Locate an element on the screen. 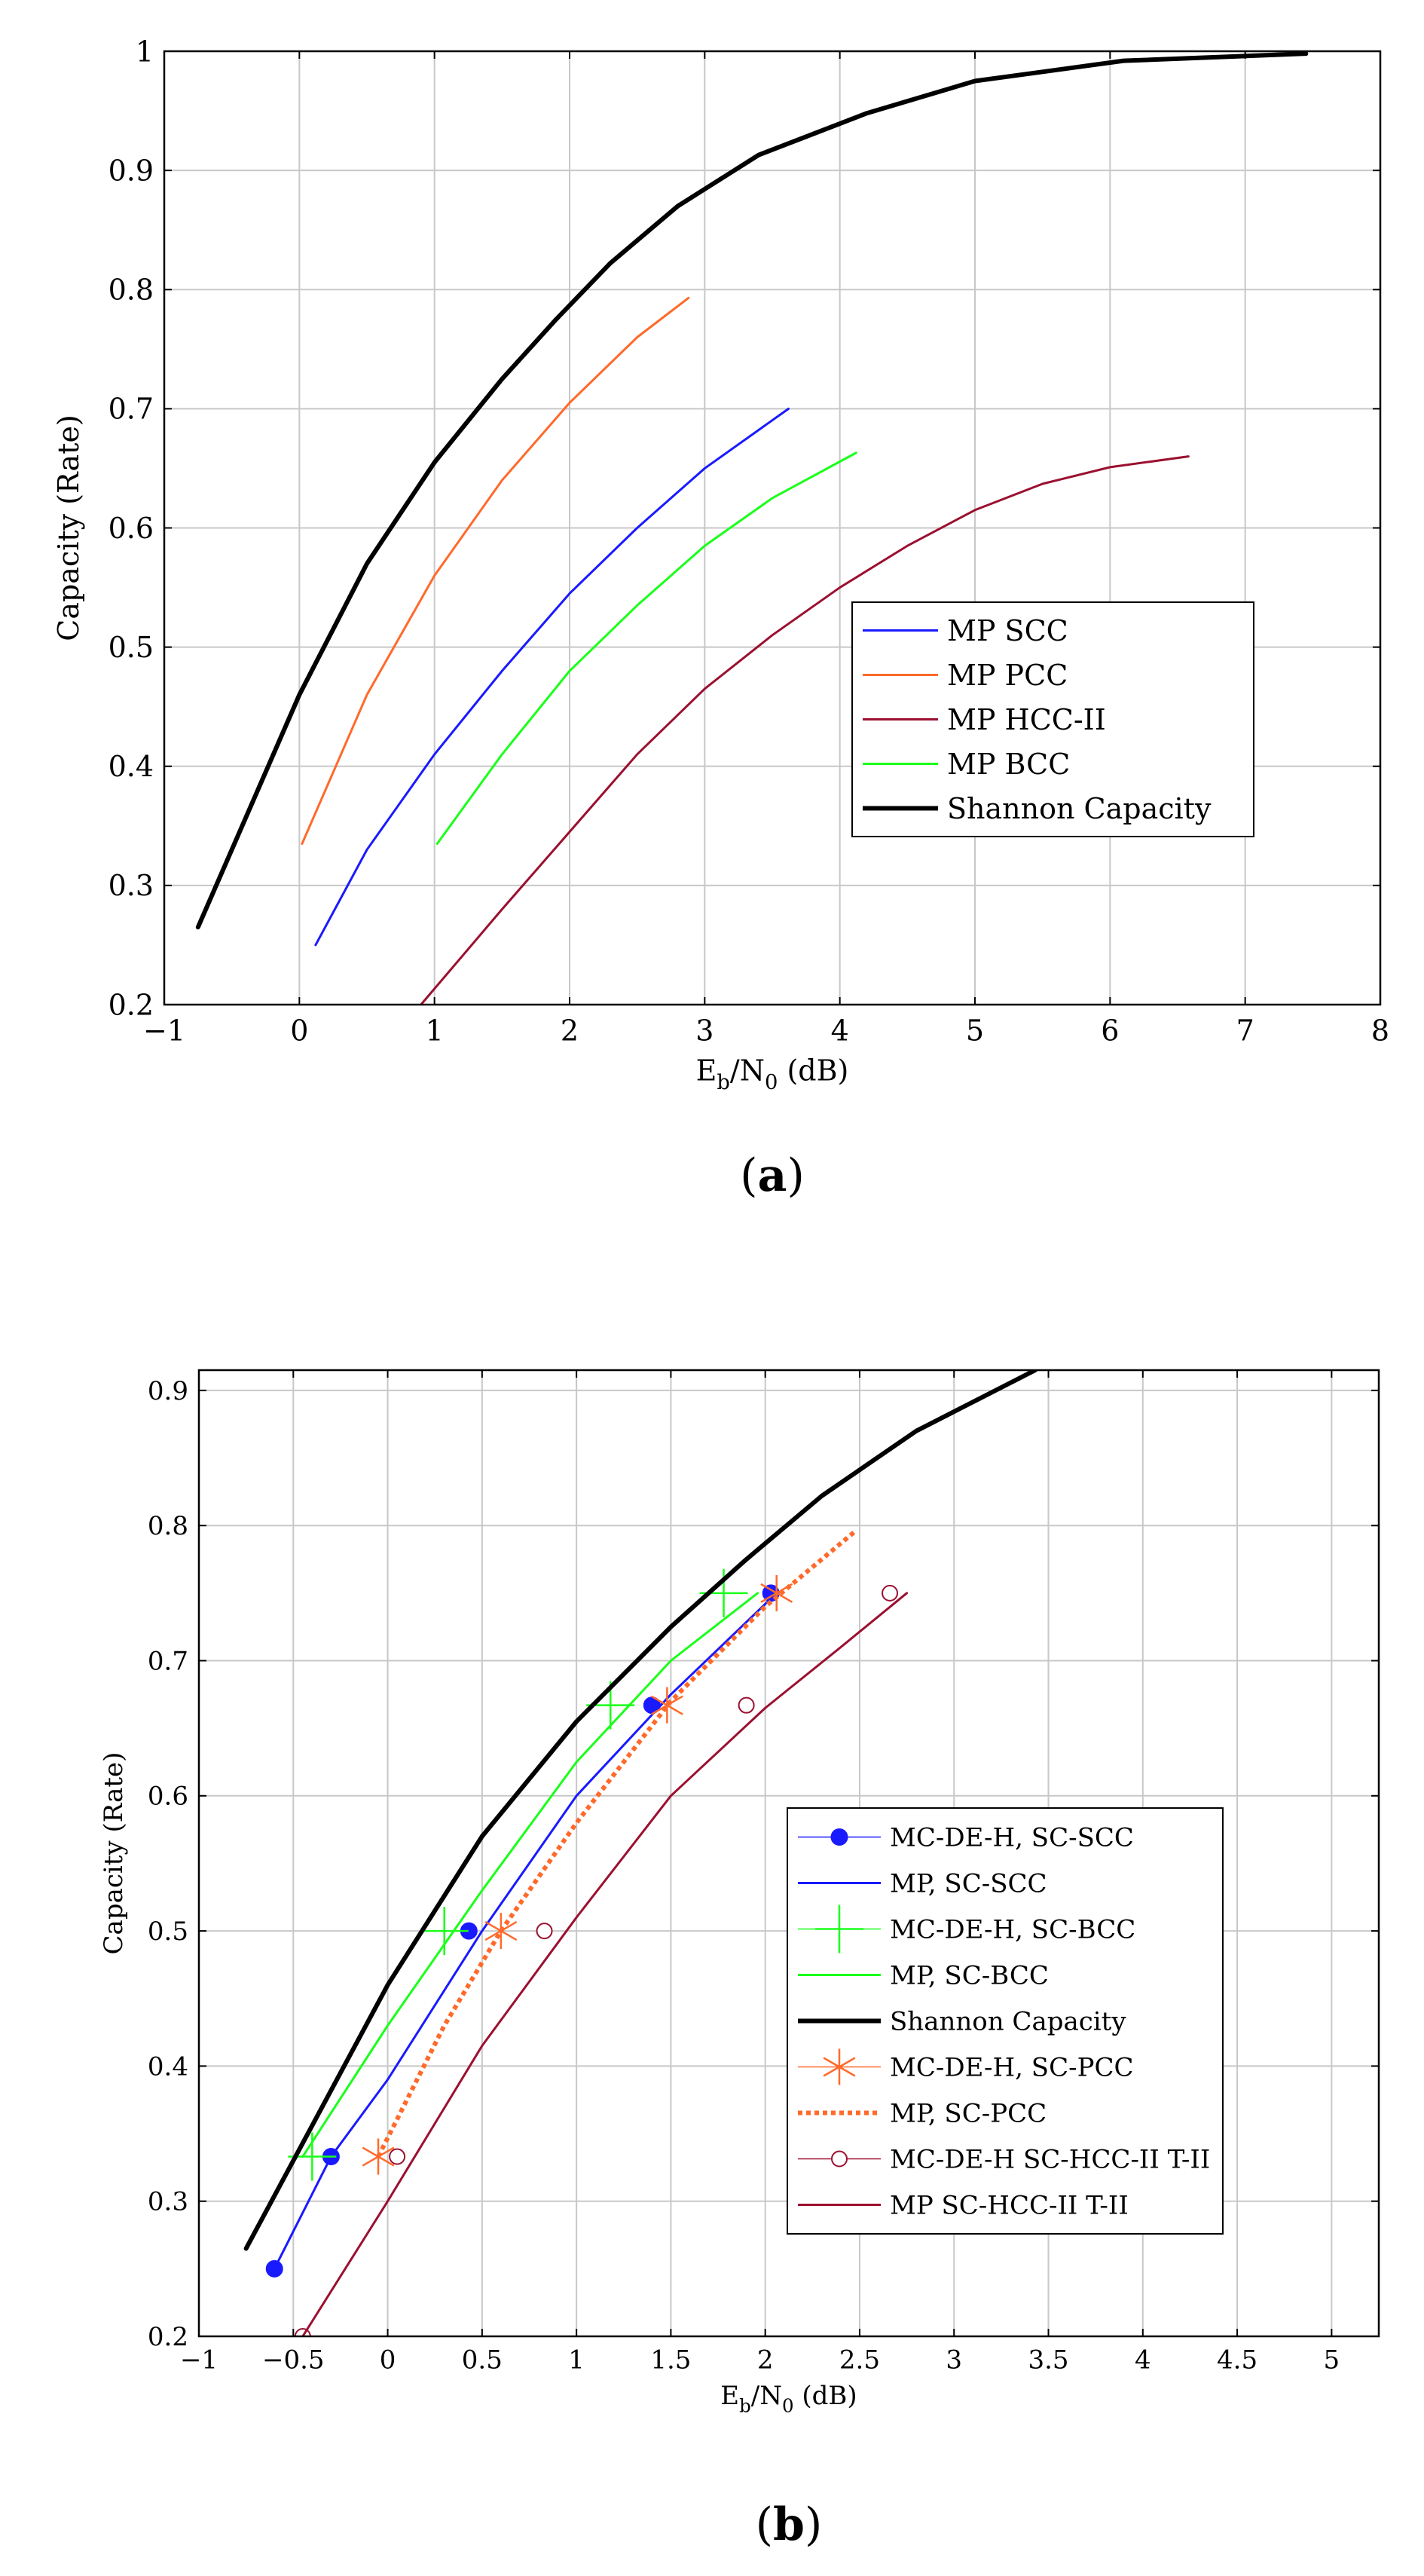 The width and height of the screenshot is (1424, 2576). series-line-mp-sc-bcc is located at coordinates (530, 1875).